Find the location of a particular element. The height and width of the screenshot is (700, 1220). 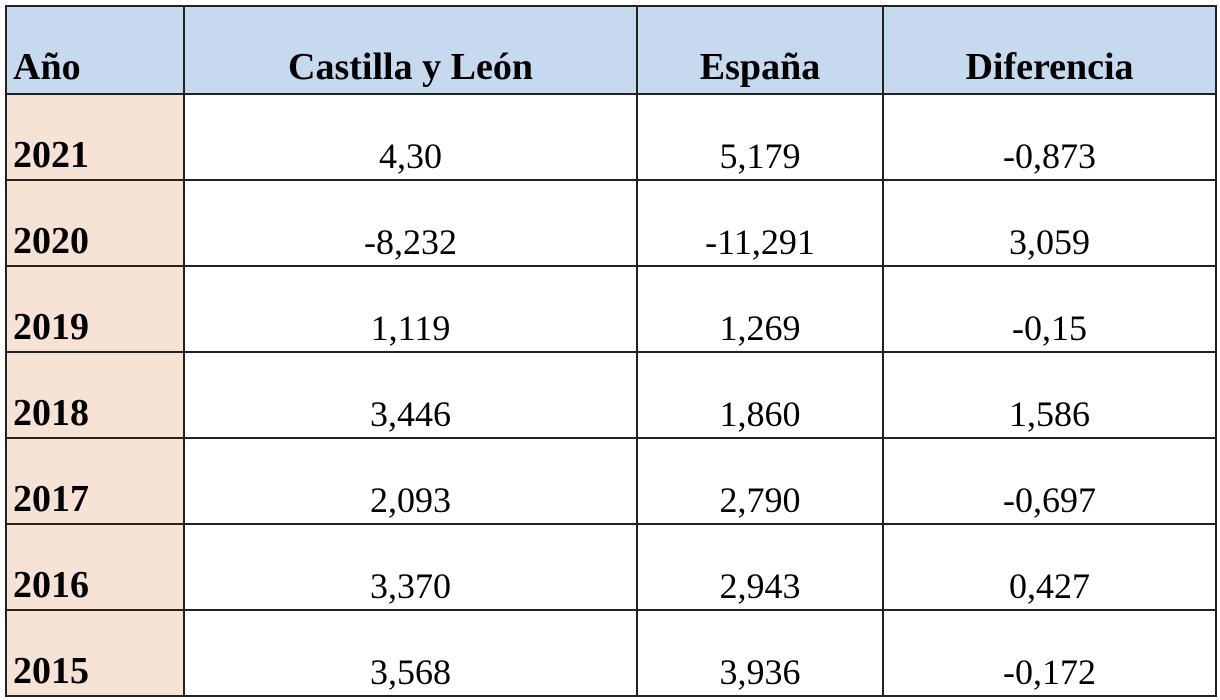

value-cell: 3,568 is located at coordinates (410, 653).